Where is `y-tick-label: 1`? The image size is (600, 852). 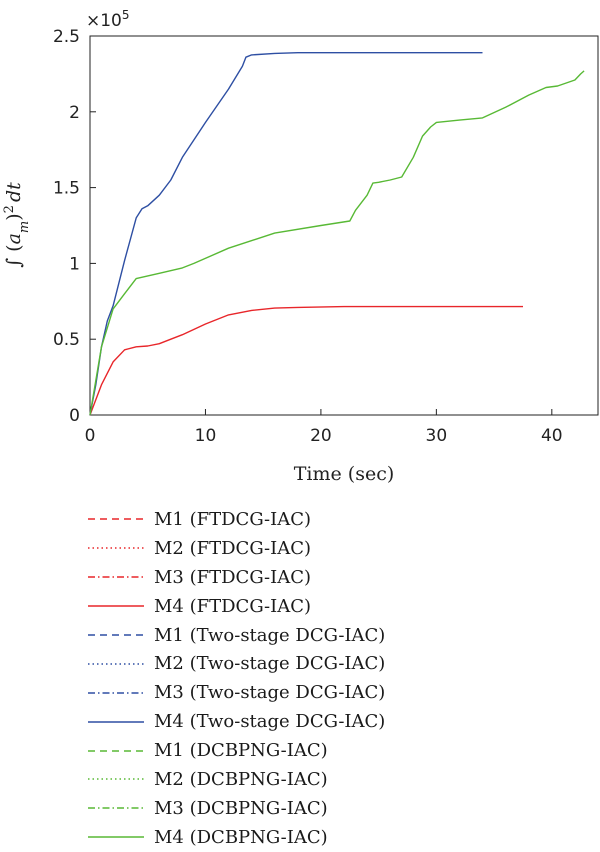
y-tick-label: 1 is located at coordinates (74, 264).